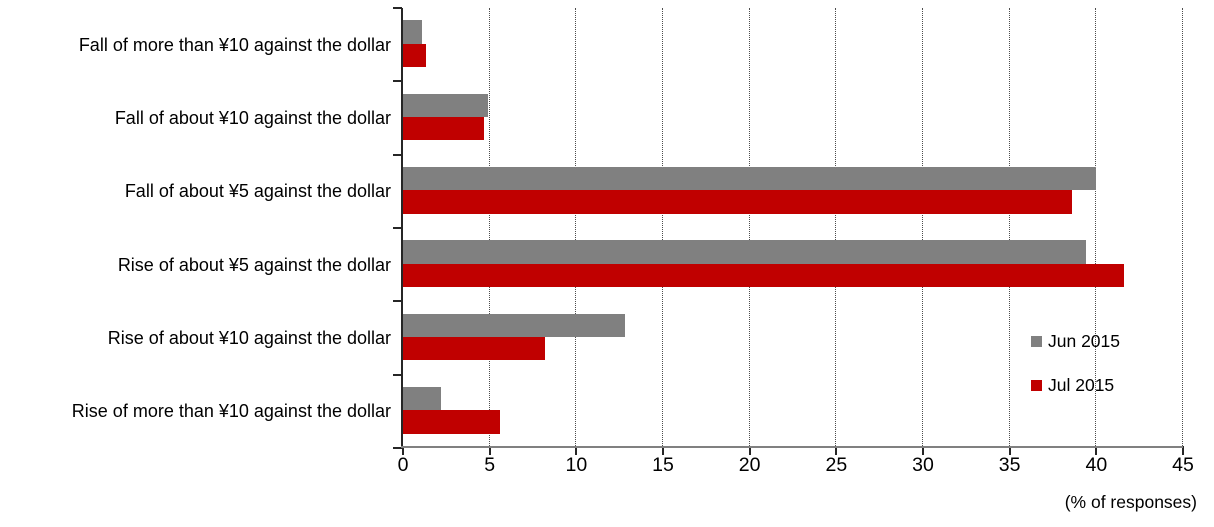 The height and width of the screenshot is (527, 1214). I want to click on legend-item-jul-2015: Jul 2015, so click(1072, 385).